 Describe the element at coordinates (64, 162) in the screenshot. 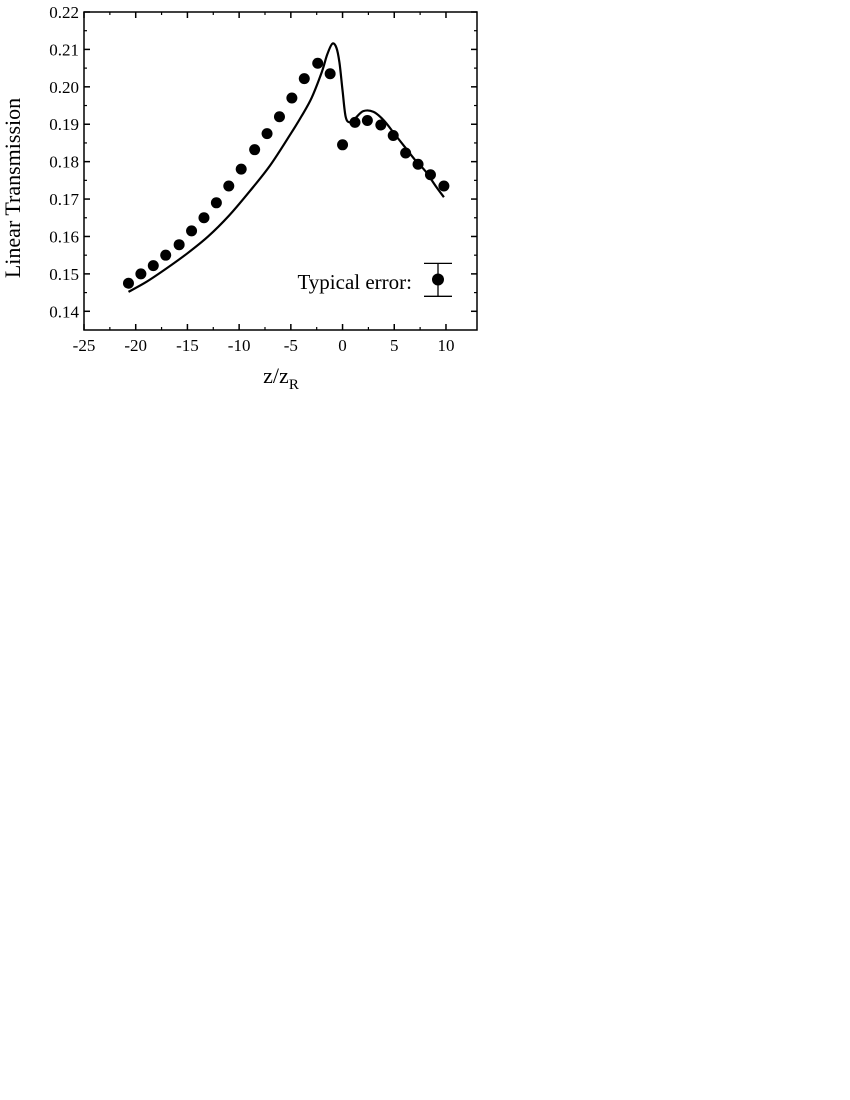

I see `y-tick-label: 0.18` at that location.